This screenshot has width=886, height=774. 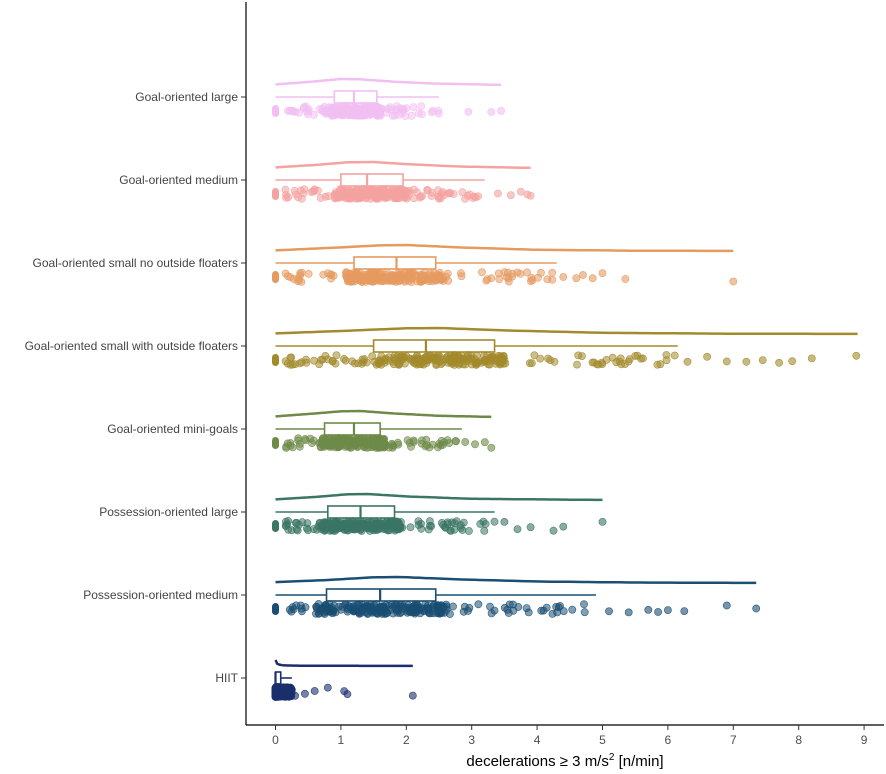 I want to click on category-label: HIIT, so click(x=226, y=678).